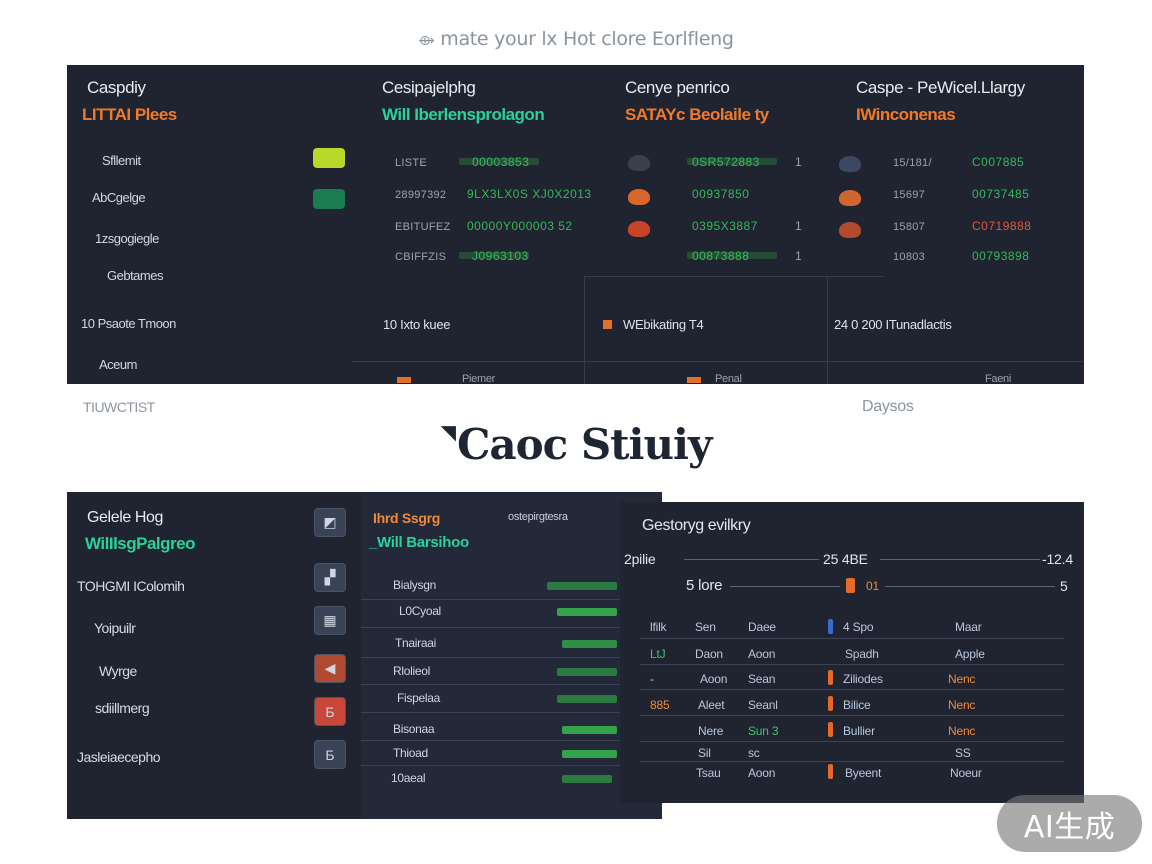  Describe the element at coordinates (131, 586) in the screenshot. I see `nav-item: TOHGMI IColomih` at that location.